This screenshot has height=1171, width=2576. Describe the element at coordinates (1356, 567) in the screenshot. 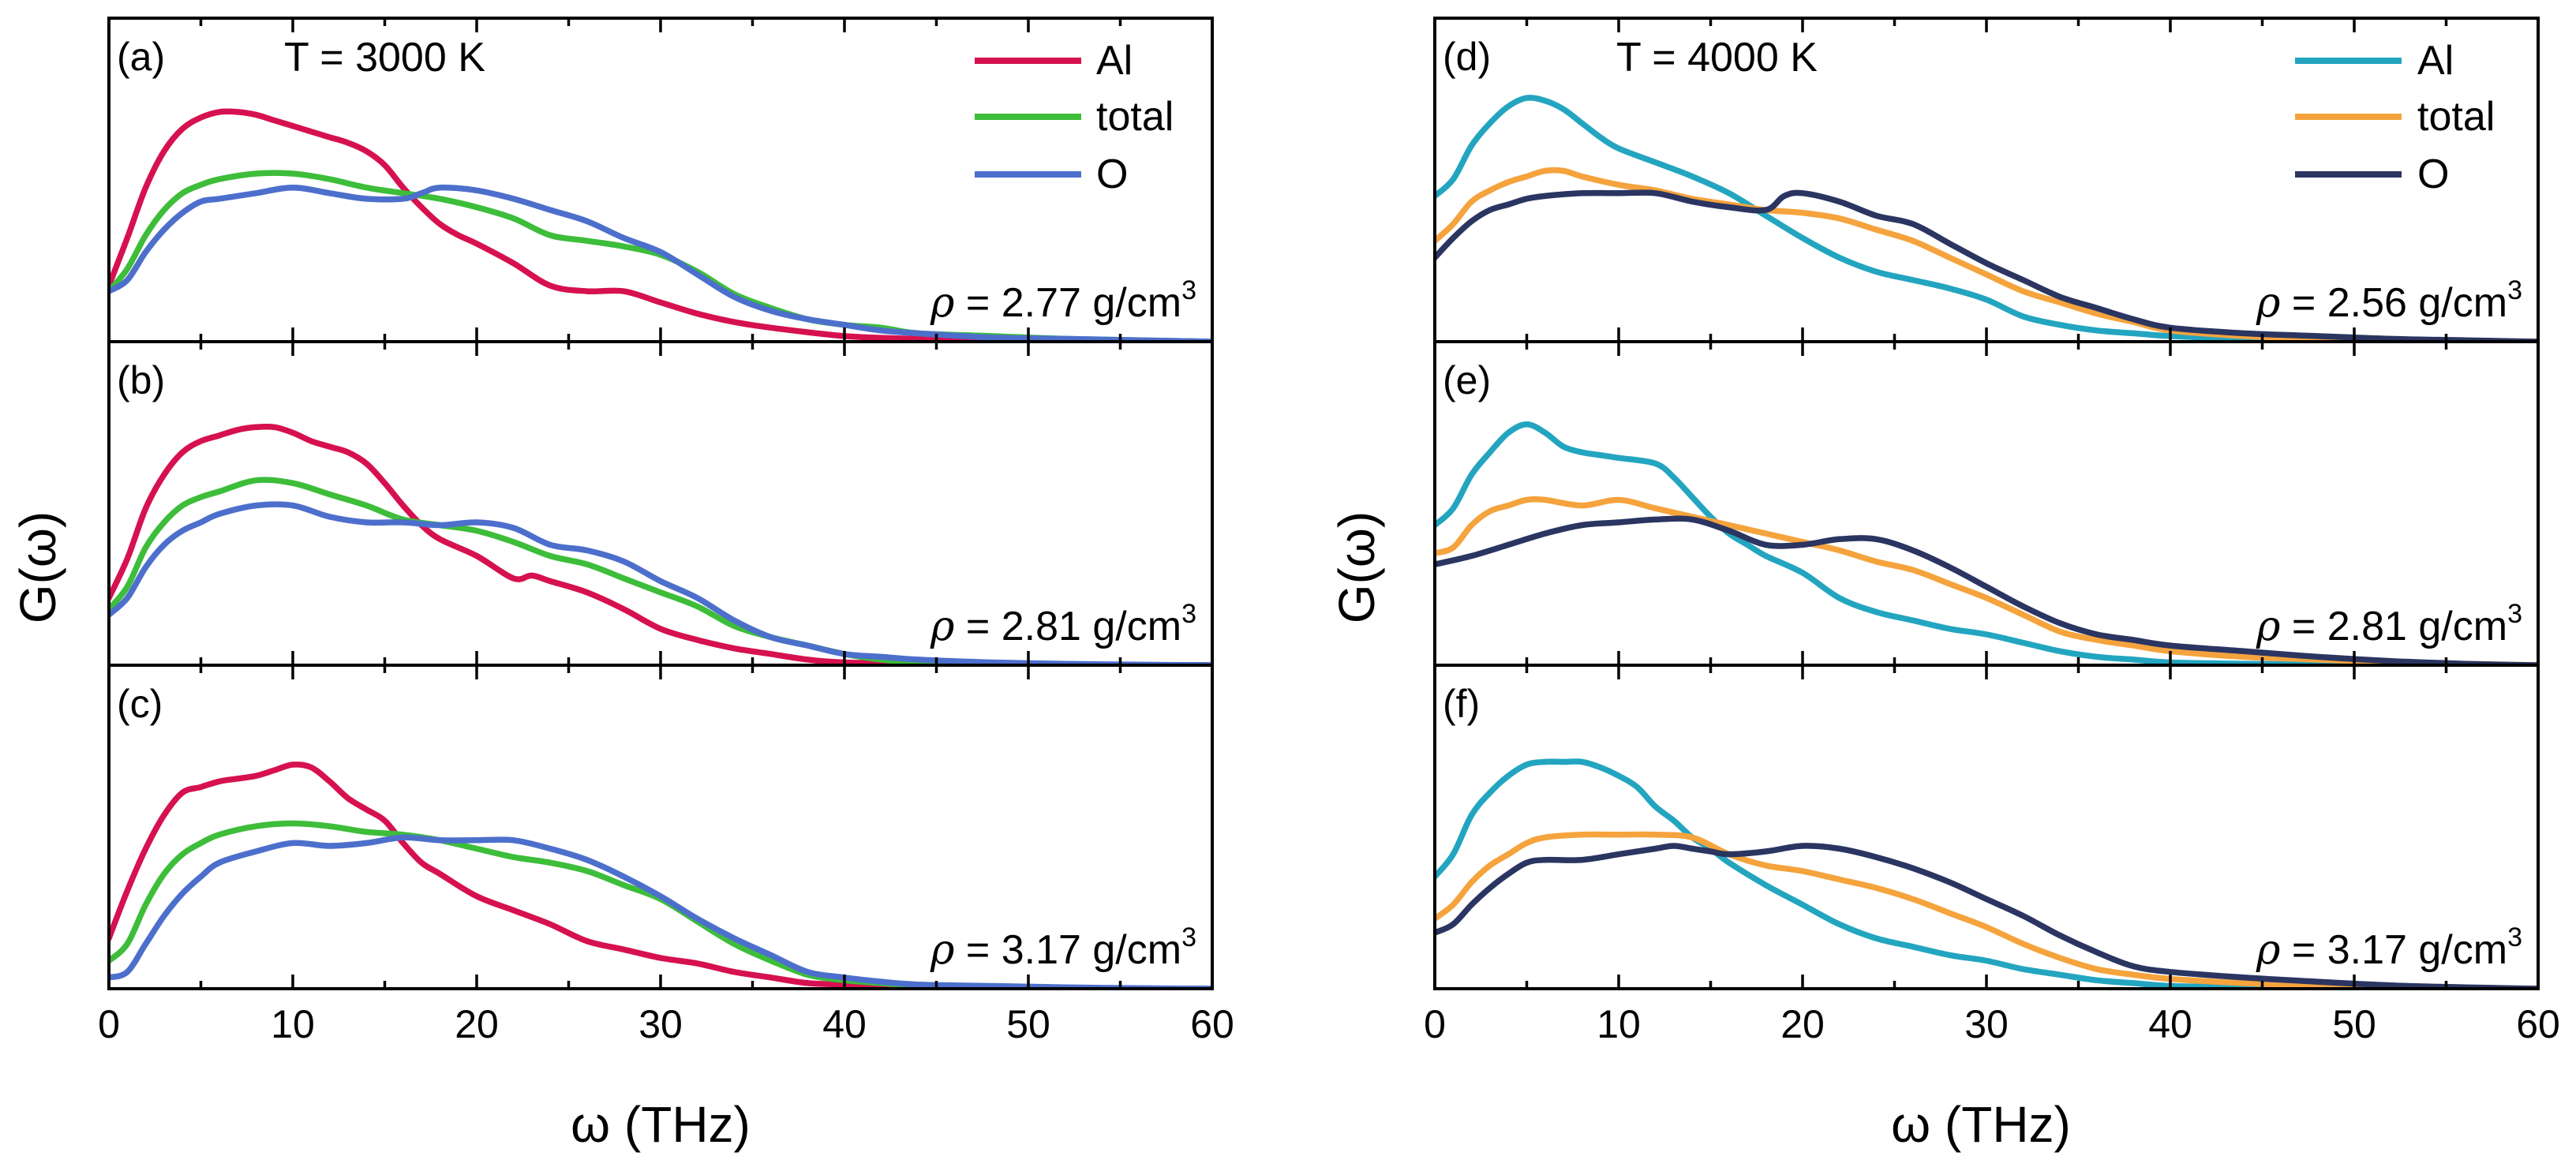

I see `right-y-axis-label: G(ω)` at that location.